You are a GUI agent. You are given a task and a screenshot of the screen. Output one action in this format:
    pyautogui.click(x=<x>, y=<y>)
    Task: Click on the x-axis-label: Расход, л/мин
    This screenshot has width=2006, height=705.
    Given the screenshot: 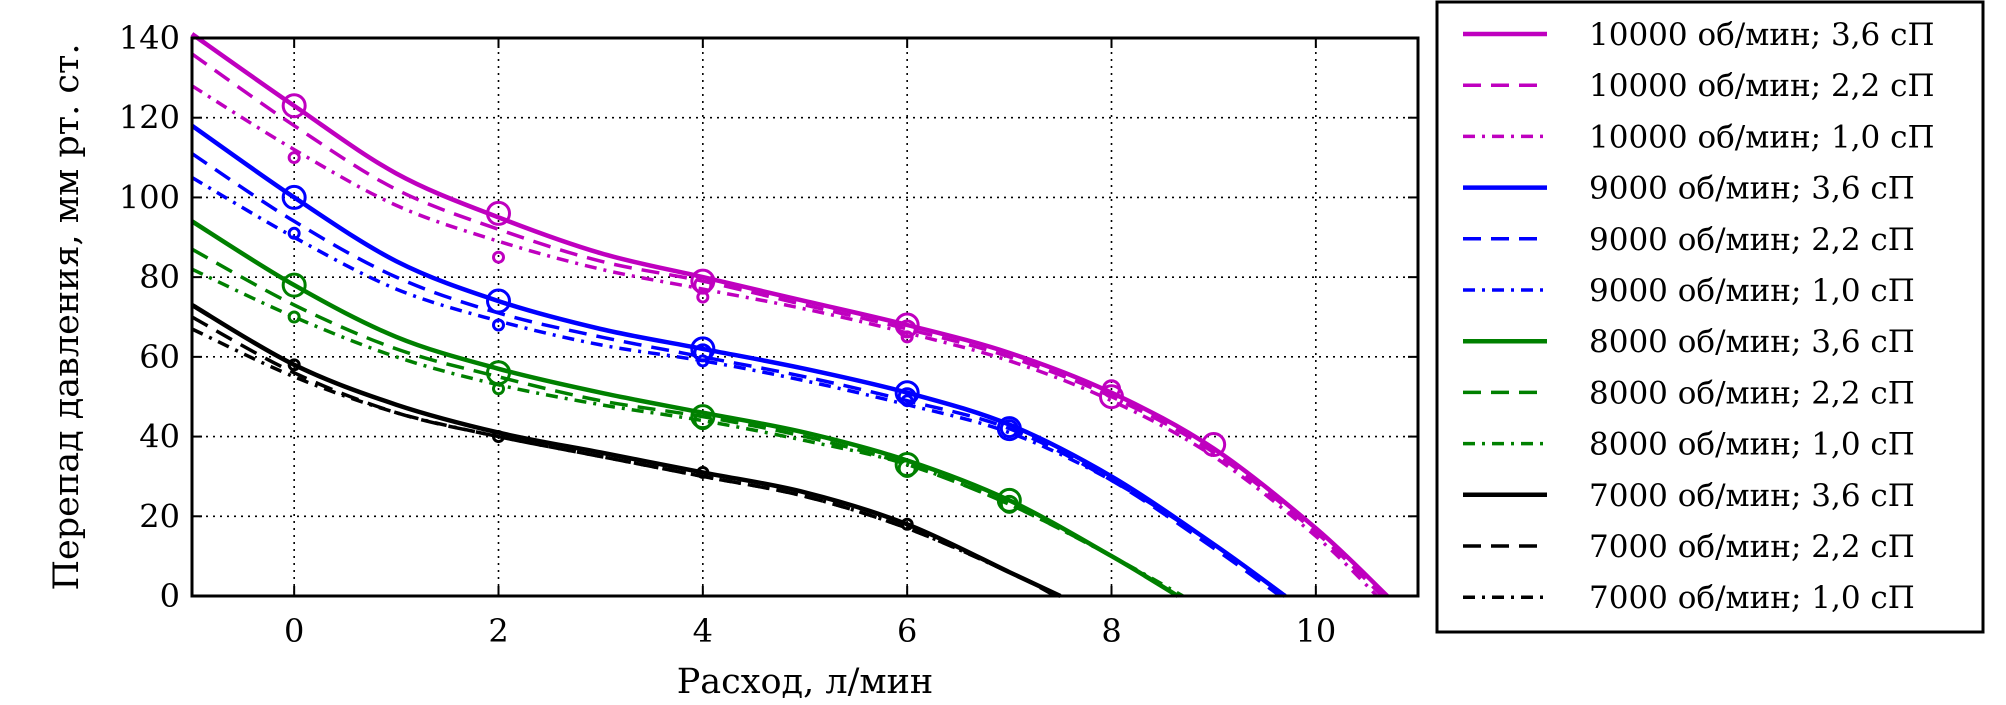 What is the action you would take?
    pyautogui.click(x=805, y=682)
    